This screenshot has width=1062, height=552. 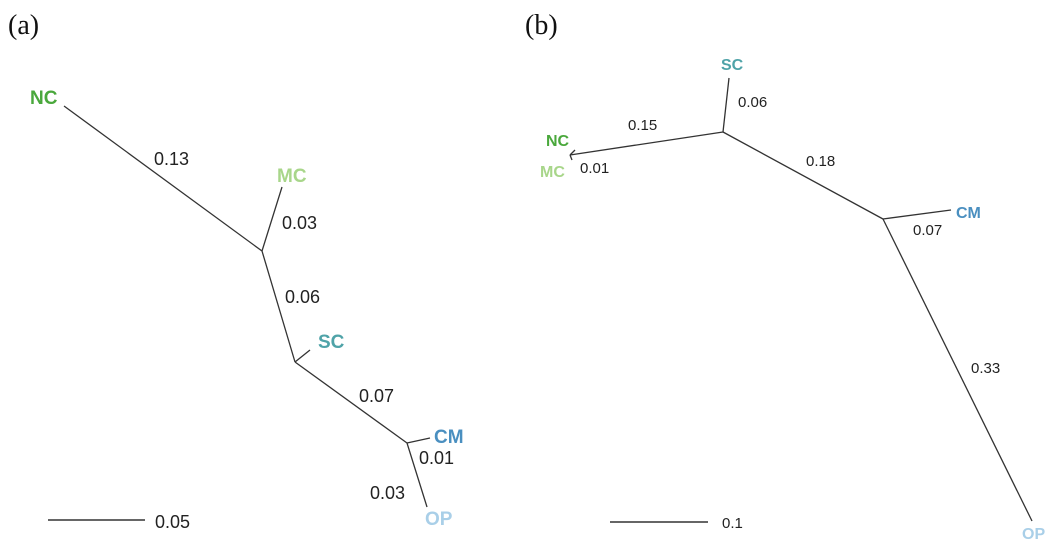 I want to click on branch-b-mc, so click(x=571, y=157).